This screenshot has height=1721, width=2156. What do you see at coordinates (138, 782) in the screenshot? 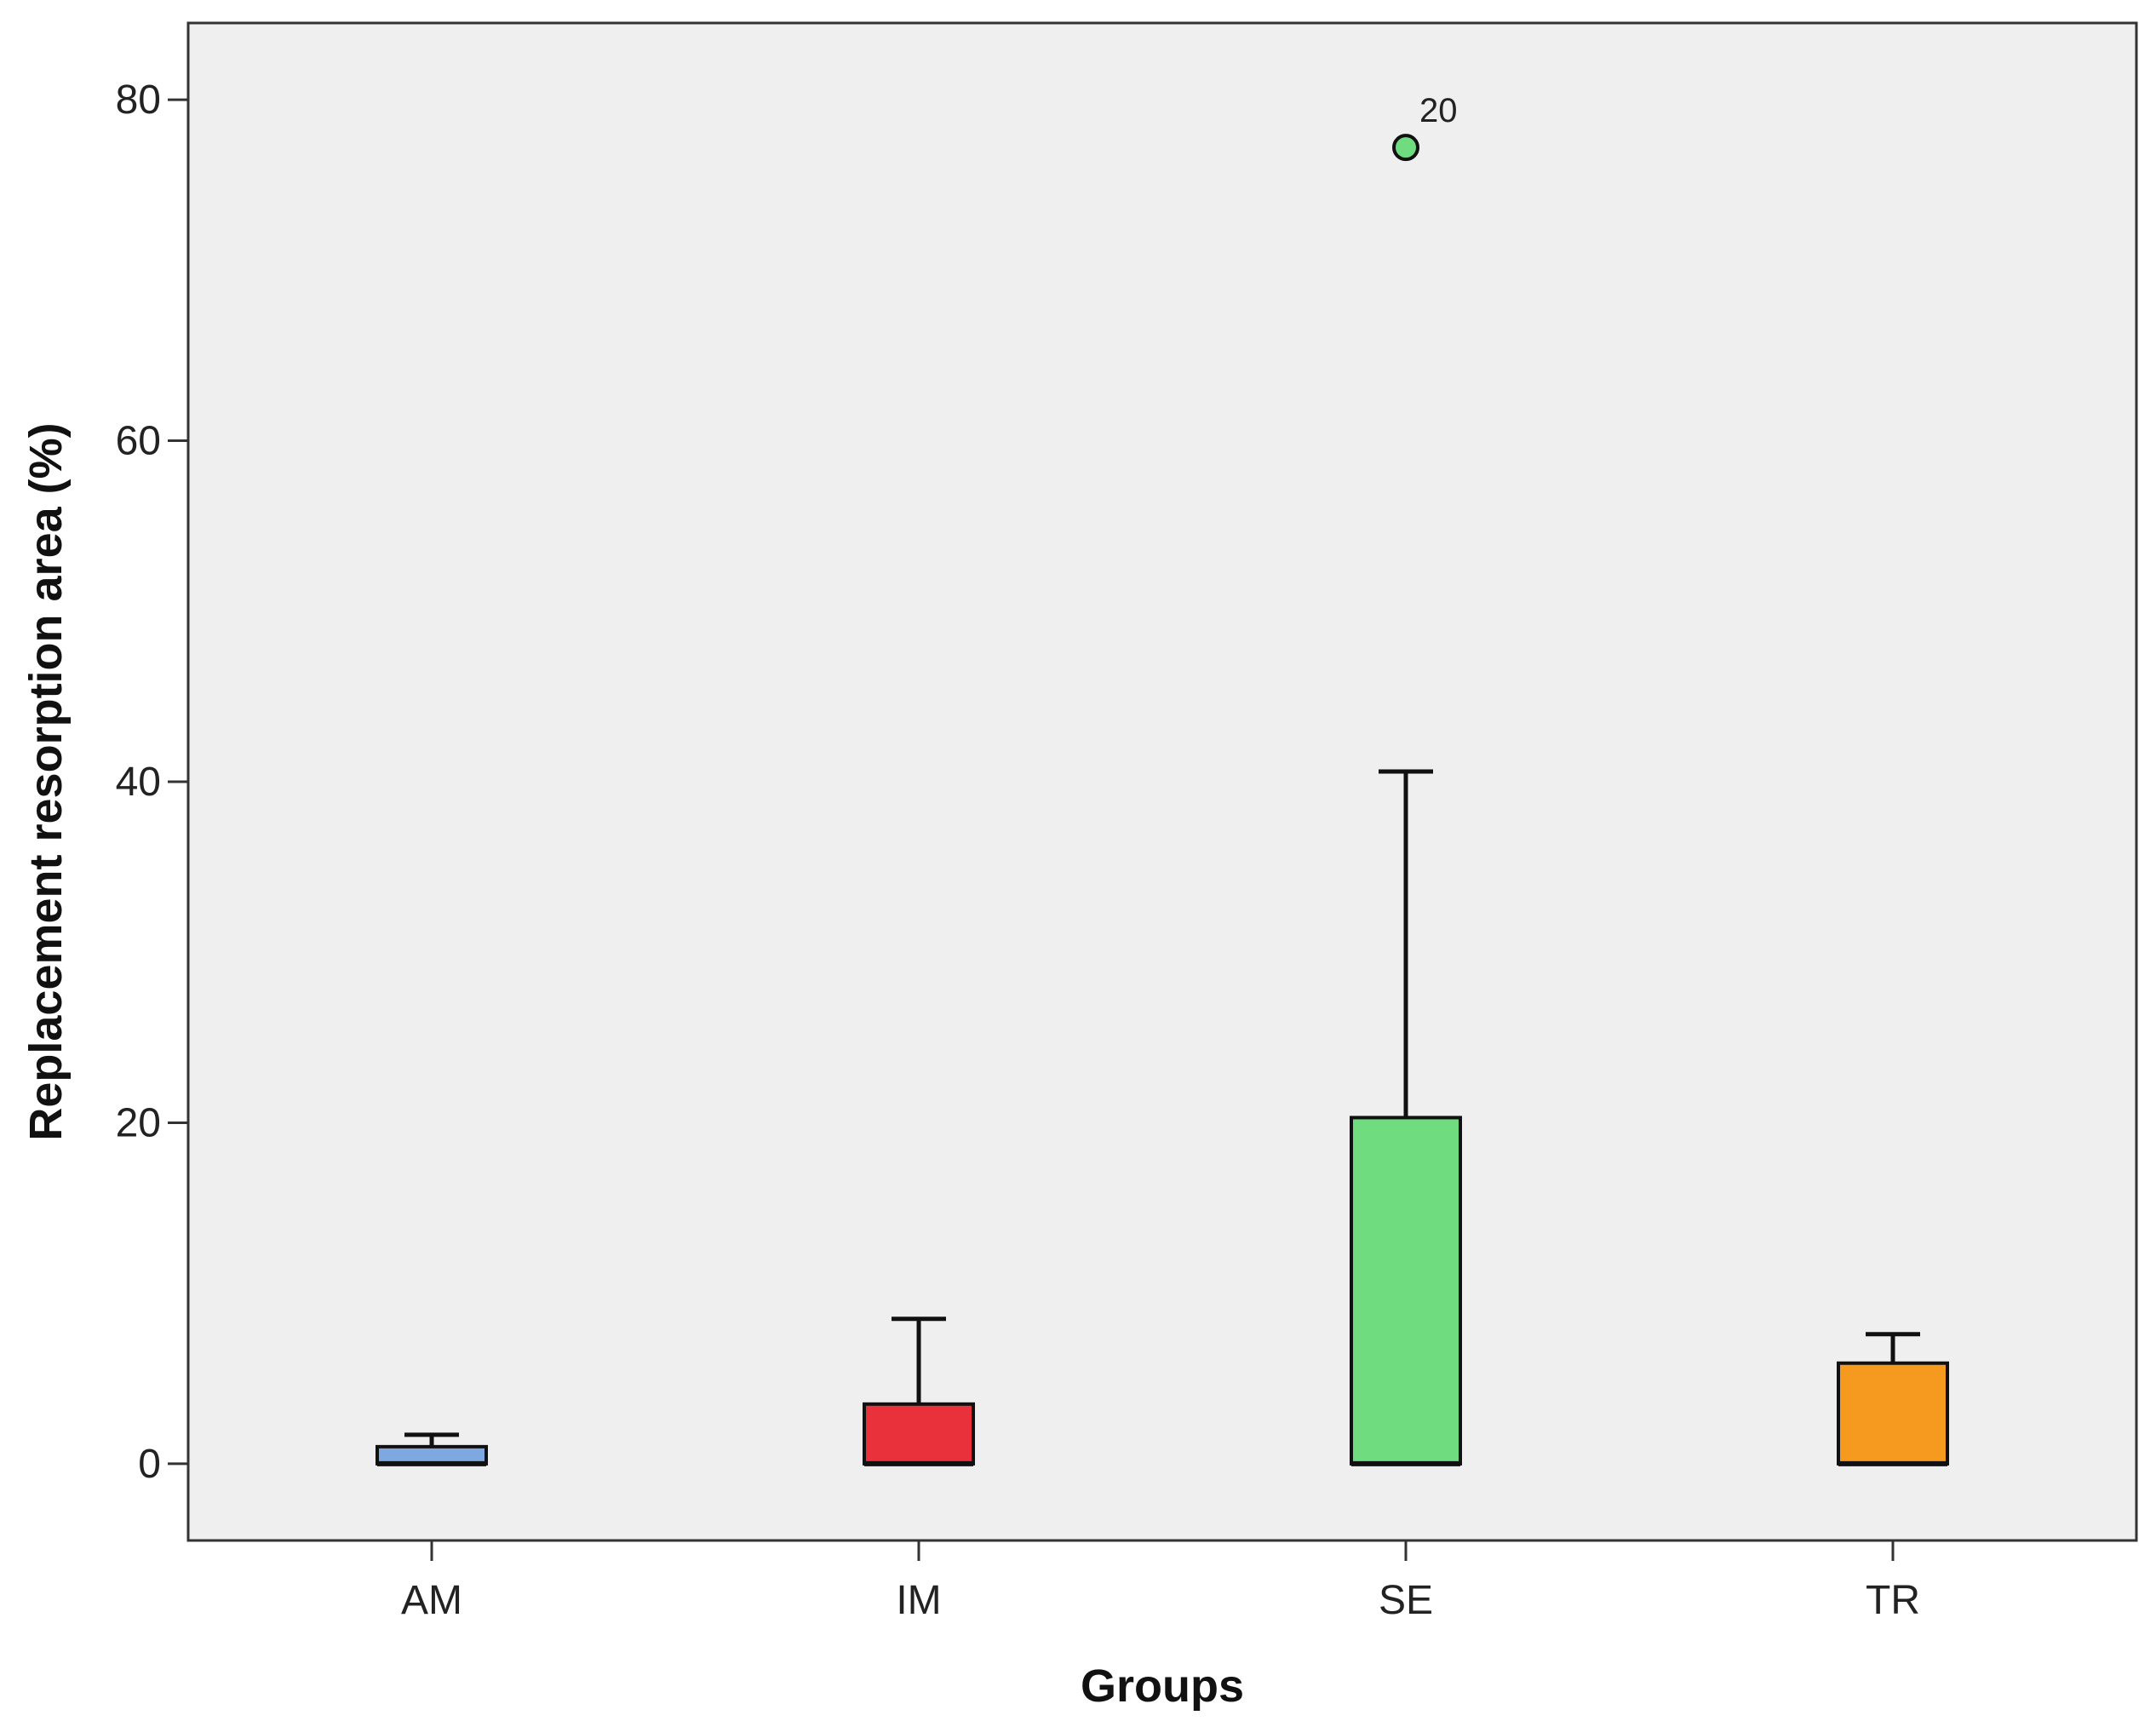
I see `y-tick-label: 40` at bounding box center [138, 782].